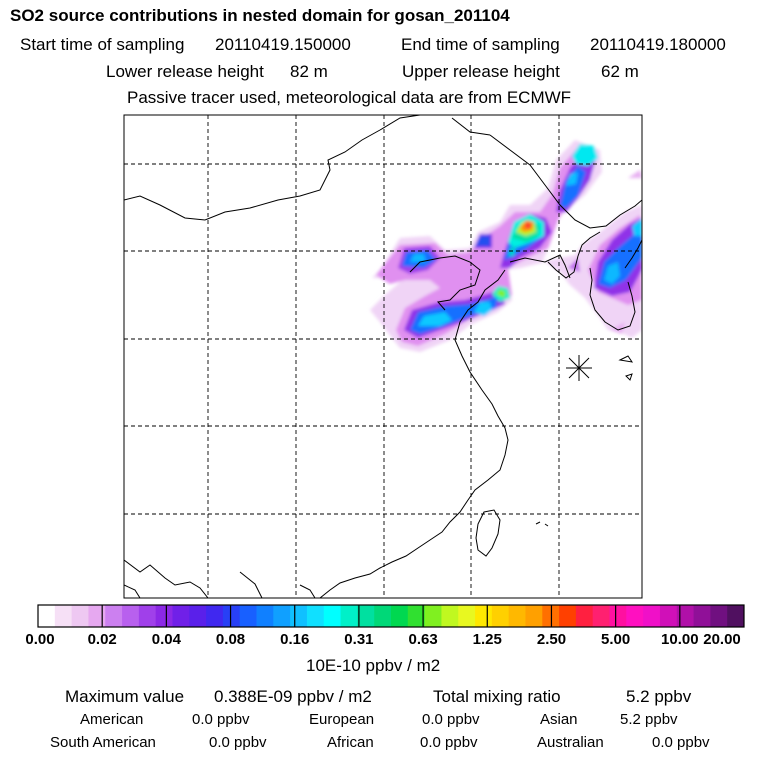 The height and width of the screenshot is (768, 768). What do you see at coordinates (722, 639) in the screenshot?
I see `colorbar-tick-label: 20.00` at bounding box center [722, 639].